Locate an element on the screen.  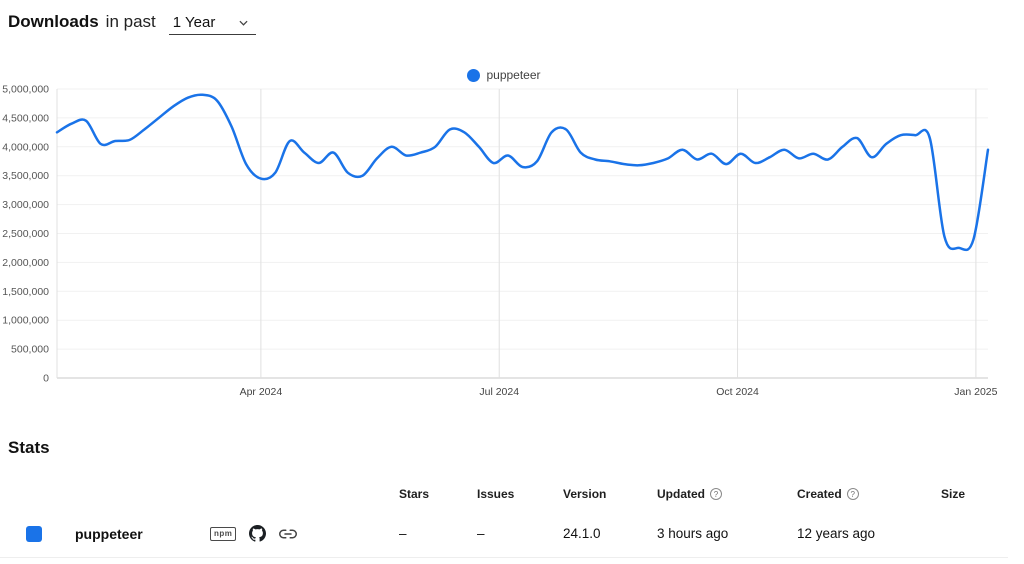
col-updated-label: Updated is located at coordinates (681, 494).